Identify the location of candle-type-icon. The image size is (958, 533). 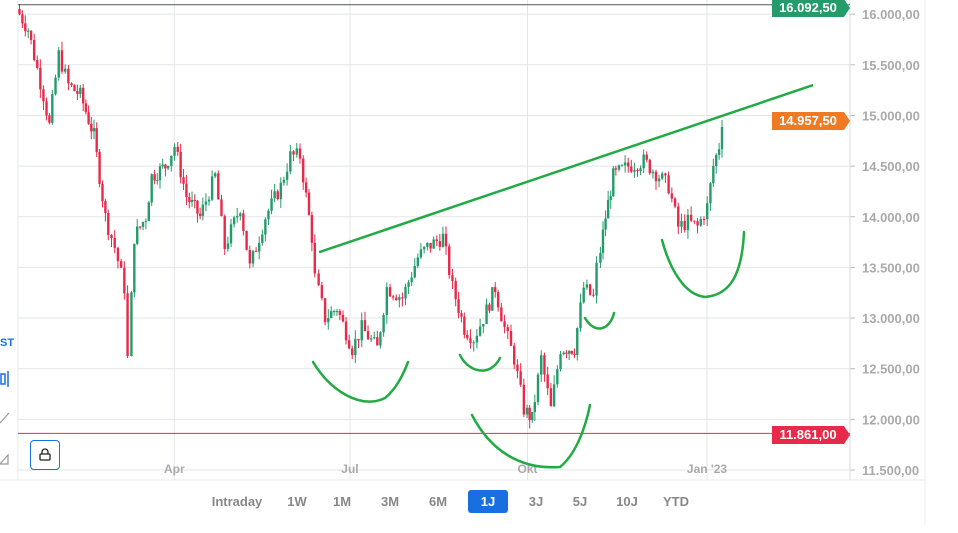
(5, 379).